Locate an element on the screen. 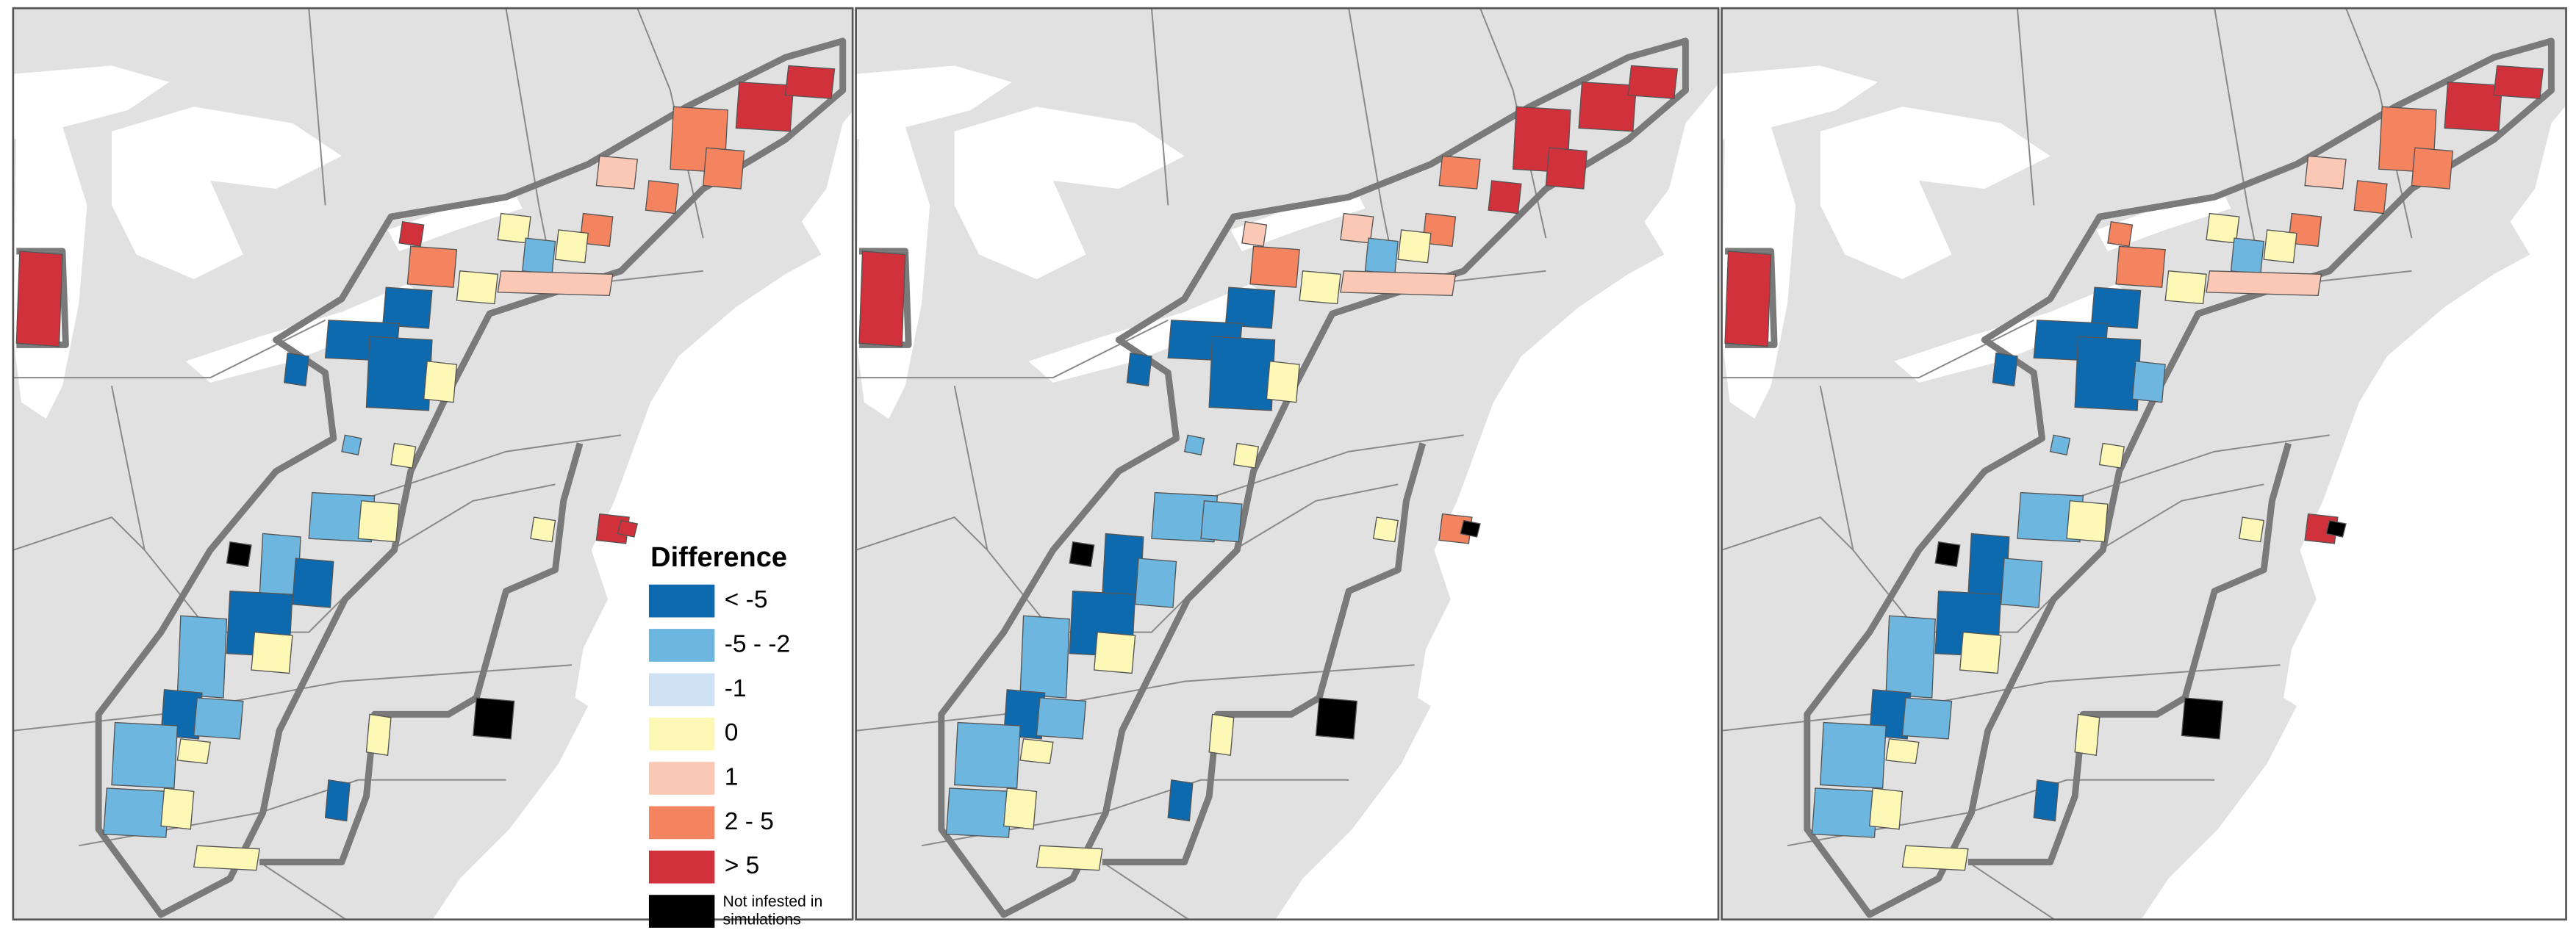 This screenshot has width=2576, height=941. legend-item: Not infested in simulations is located at coordinates (751, 910).